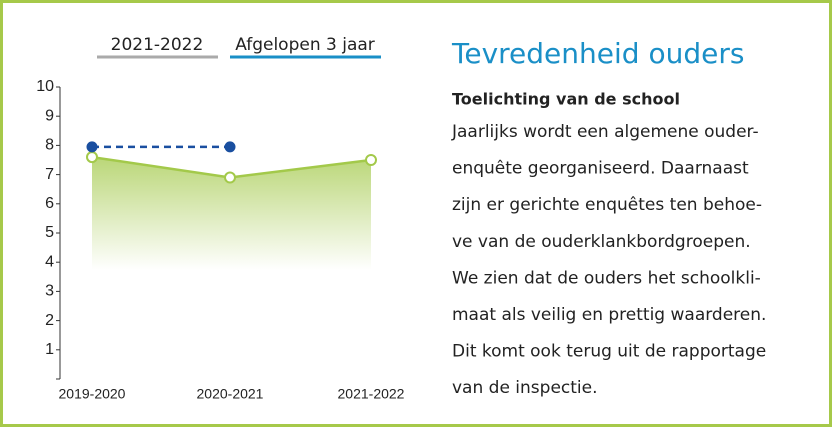  Describe the element at coordinates (49, 115) in the screenshot. I see `y-tick-label: 9` at that location.